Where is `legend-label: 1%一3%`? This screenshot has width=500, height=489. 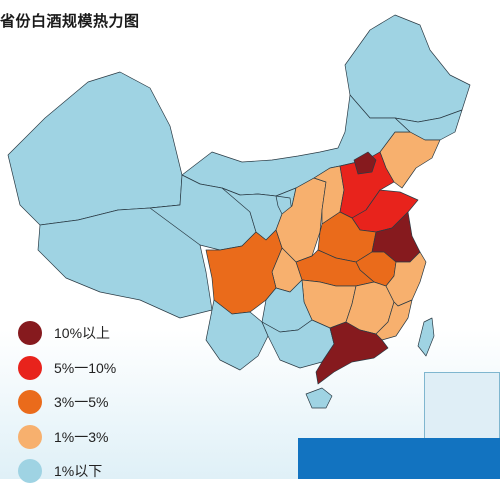
legend-label: 1%一3% is located at coordinates (81, 436).